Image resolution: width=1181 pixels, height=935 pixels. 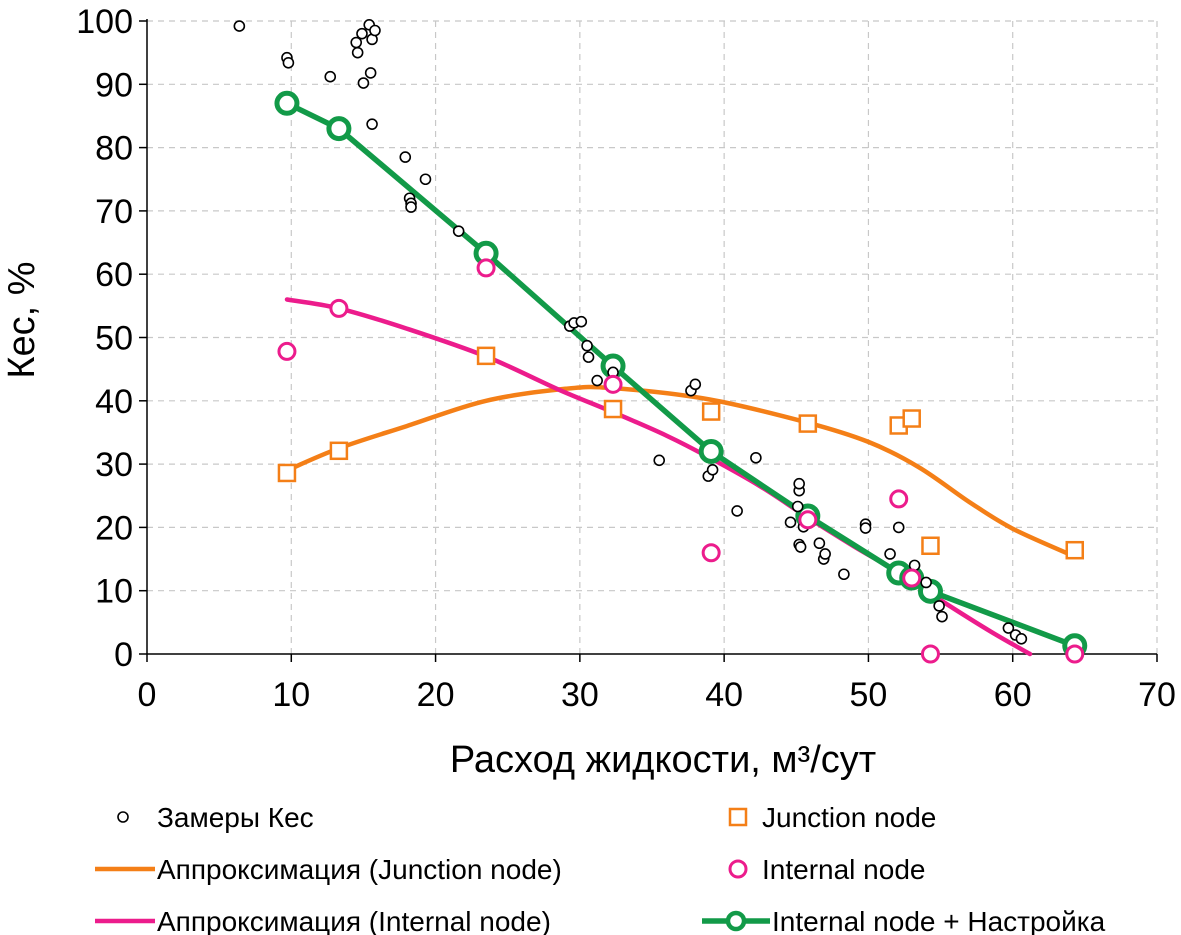 What do you see at coordinates (869, 695) in the screenshot?
I see `x-tick-label: 50` at bounding box center [869, 695].